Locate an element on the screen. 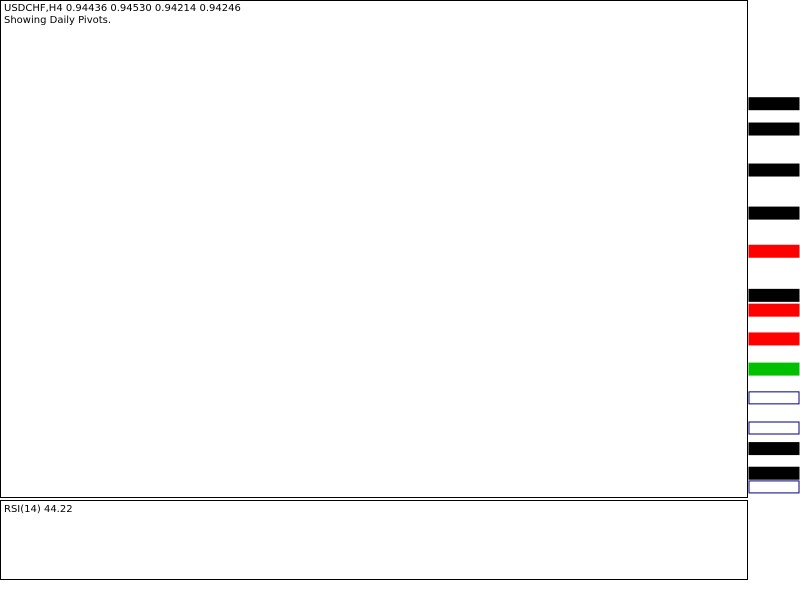  chart-subtitle: Showing Daily Pivots. is located at coordinates (57, 20).